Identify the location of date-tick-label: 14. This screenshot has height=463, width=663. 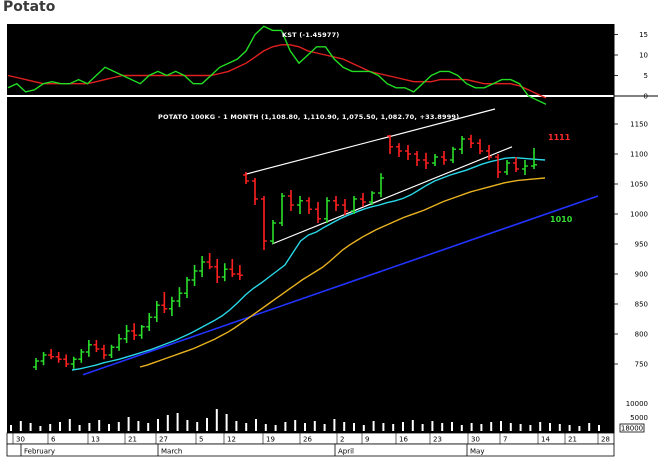
(545, 440).